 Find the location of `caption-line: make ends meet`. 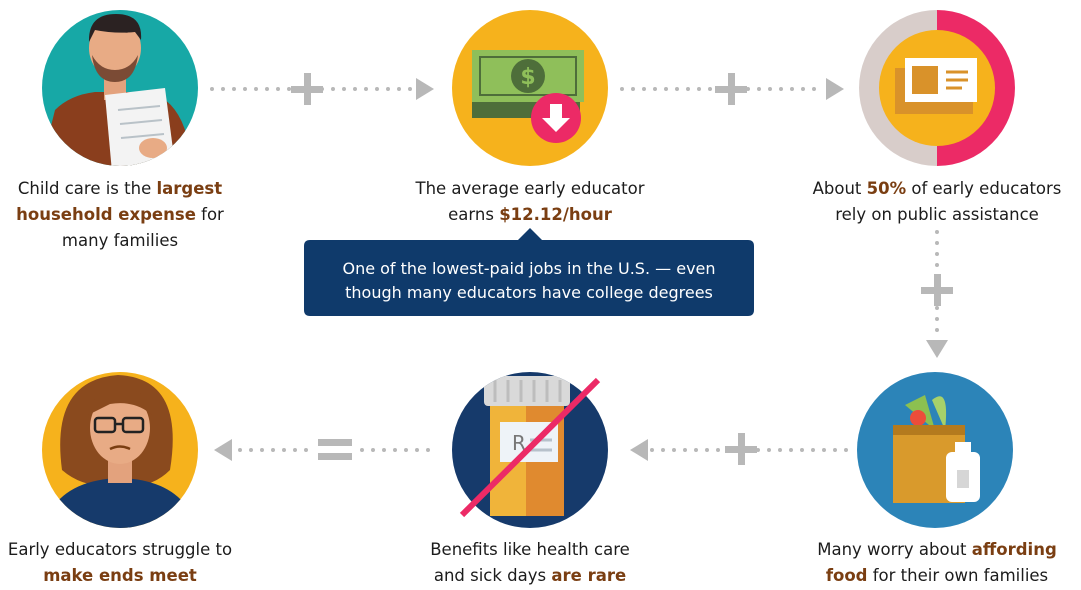

caption-line: make ends meet is located at coordinates (120, 575).